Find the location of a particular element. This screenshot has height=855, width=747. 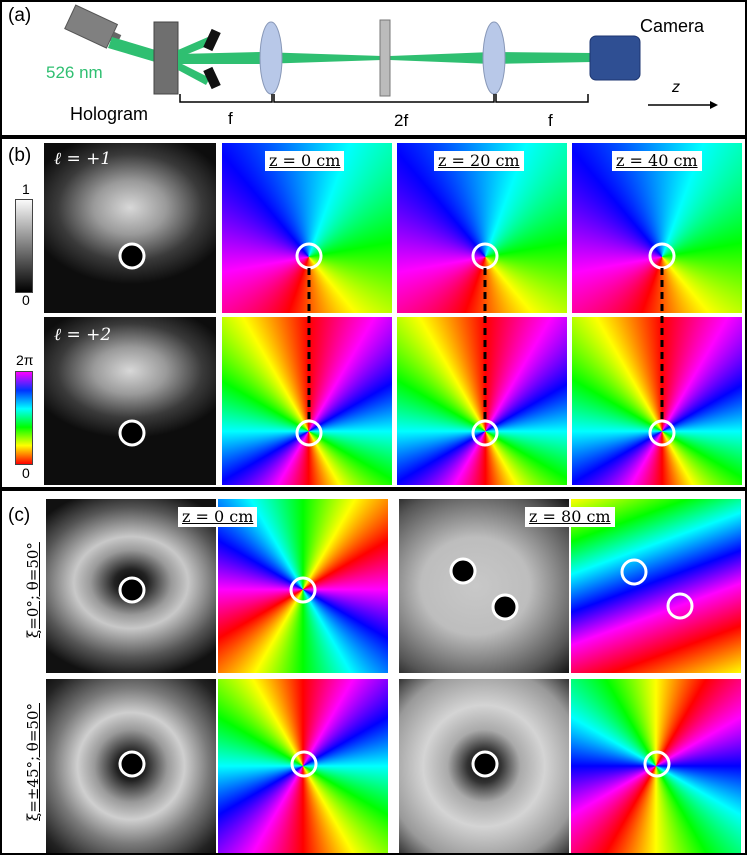

focal-length-label-1: f is located at coordinates (230, 118).